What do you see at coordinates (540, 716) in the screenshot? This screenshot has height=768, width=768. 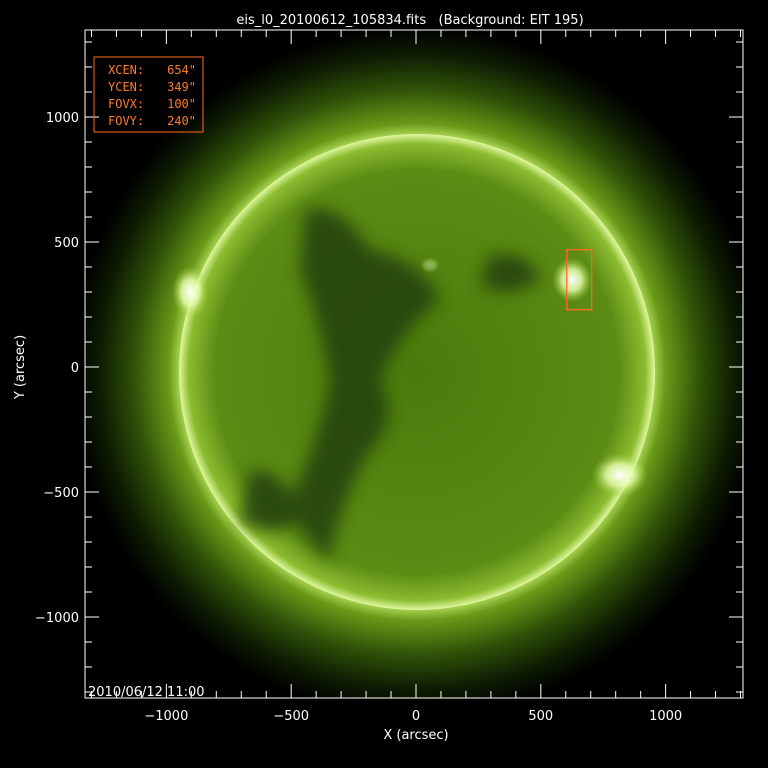 I see `x-tick-label: 500` at bounding box center [540, 716].